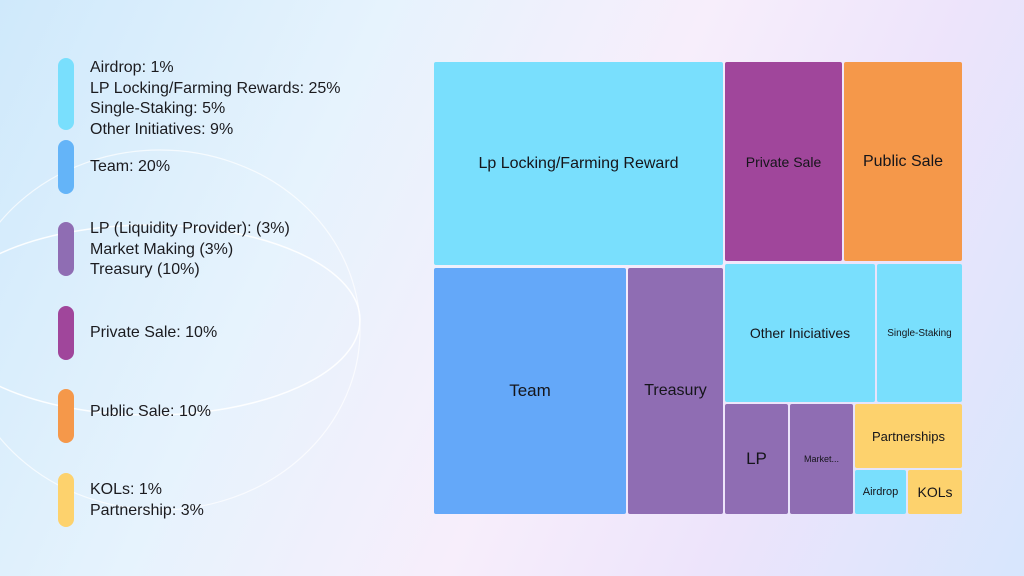  I want to click on treemap-tile: Public Sale, so click(903, 161).